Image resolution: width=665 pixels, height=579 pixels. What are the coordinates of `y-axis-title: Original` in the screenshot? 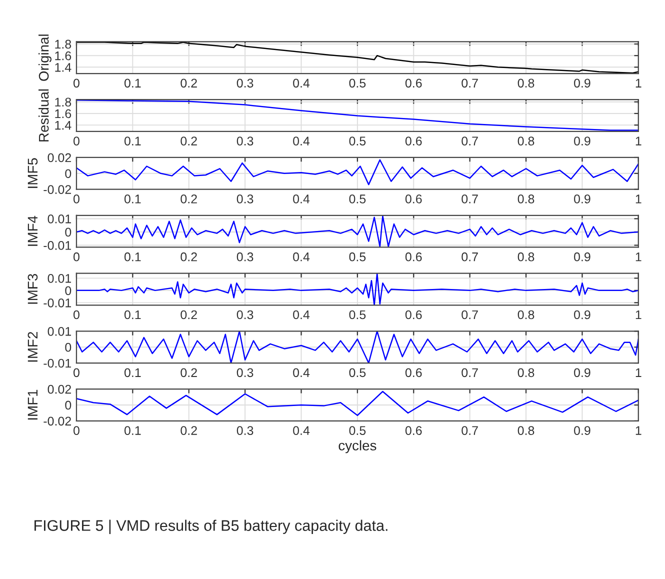 It's located at (45, 57).